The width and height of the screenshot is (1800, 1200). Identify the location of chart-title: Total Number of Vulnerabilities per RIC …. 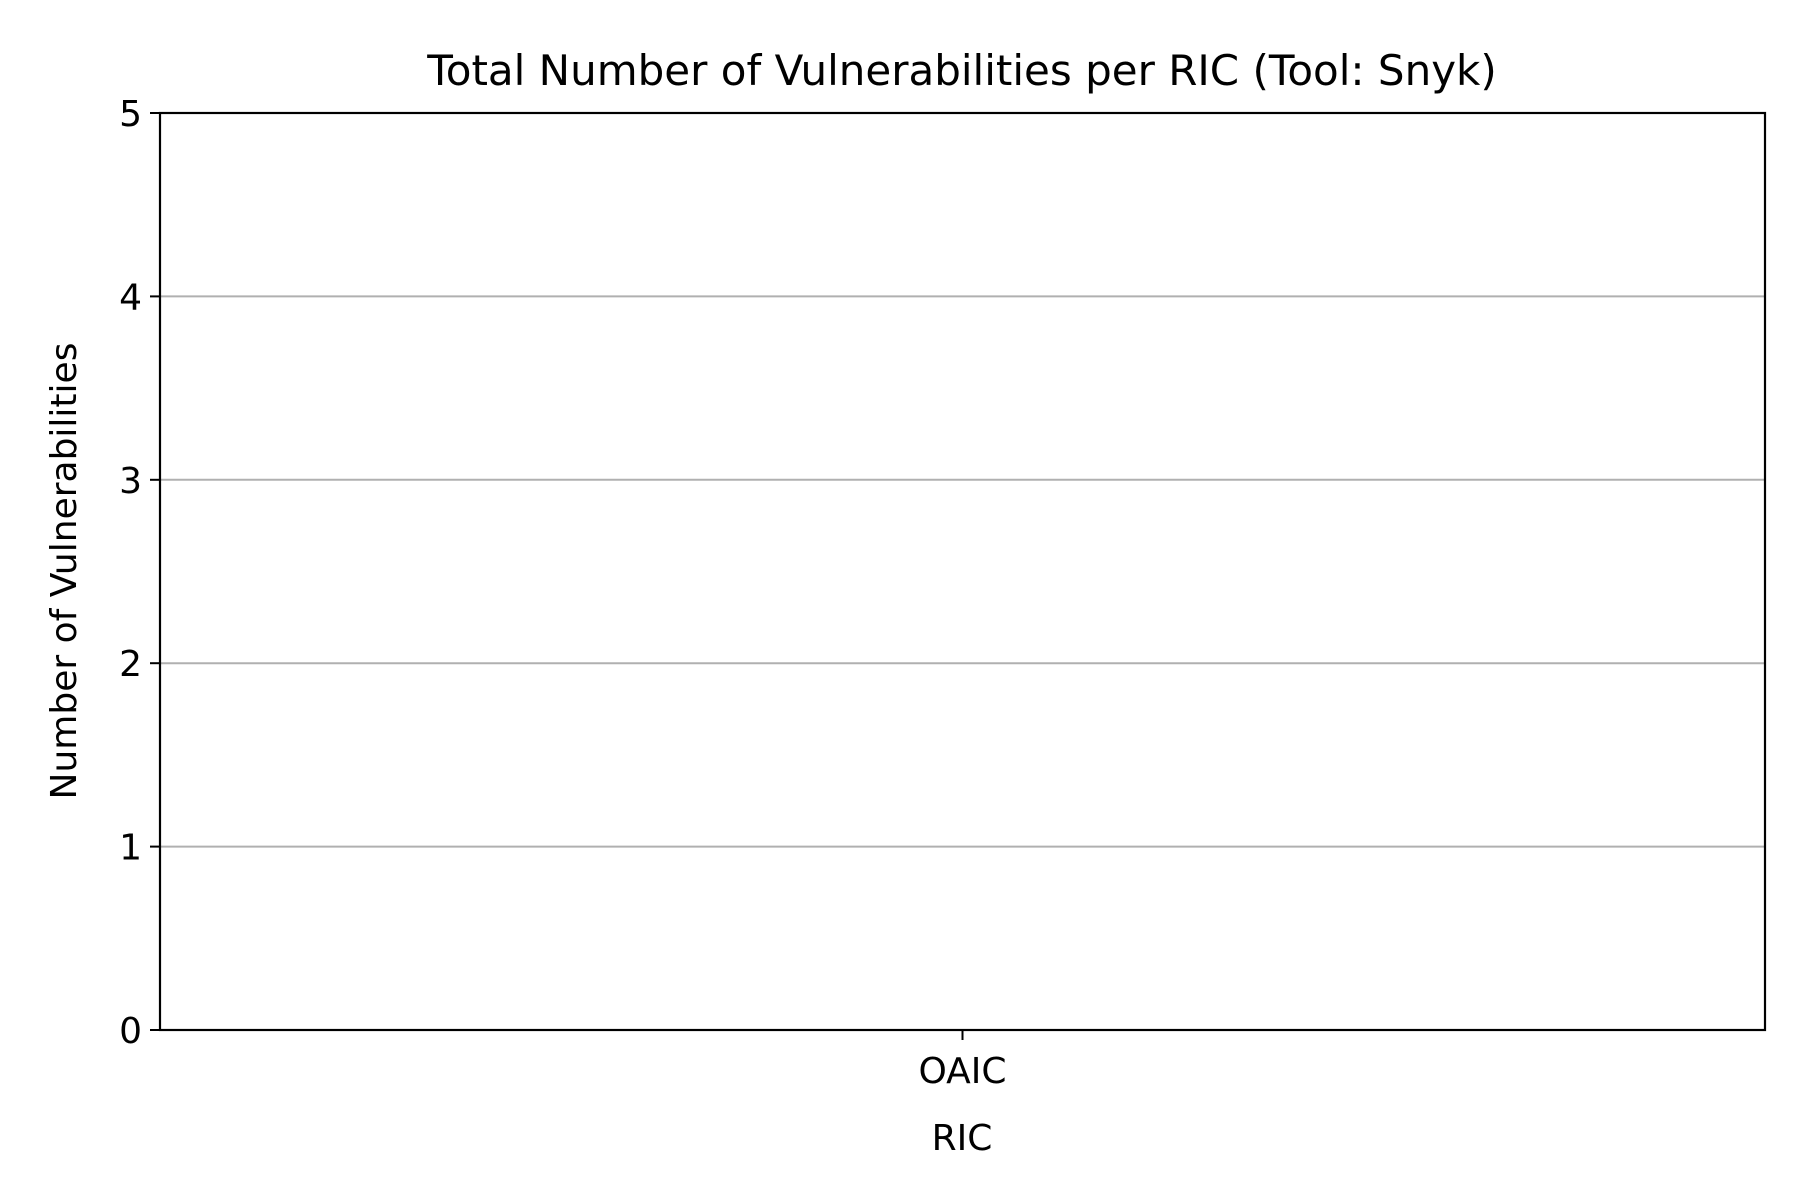
(961, 70).